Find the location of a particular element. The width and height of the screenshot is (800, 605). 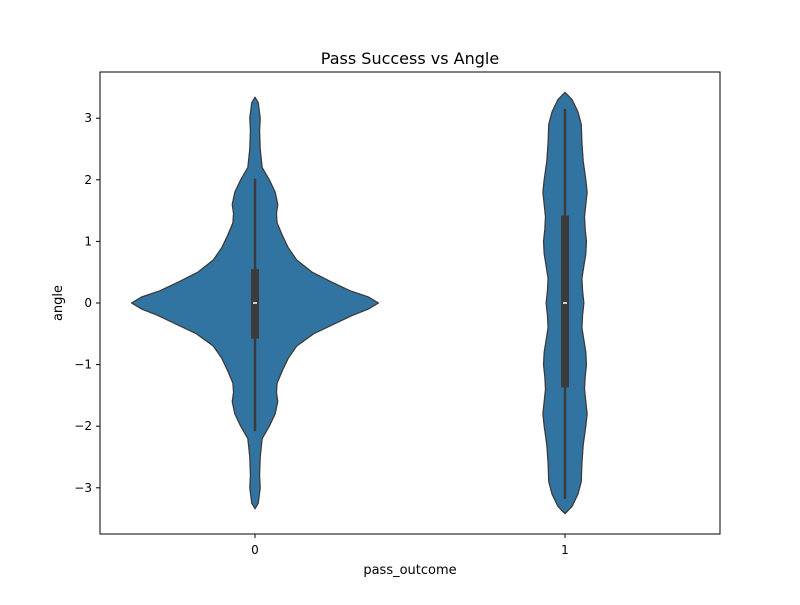

x-tick-label: 1 is located at coordinates (565, 550).